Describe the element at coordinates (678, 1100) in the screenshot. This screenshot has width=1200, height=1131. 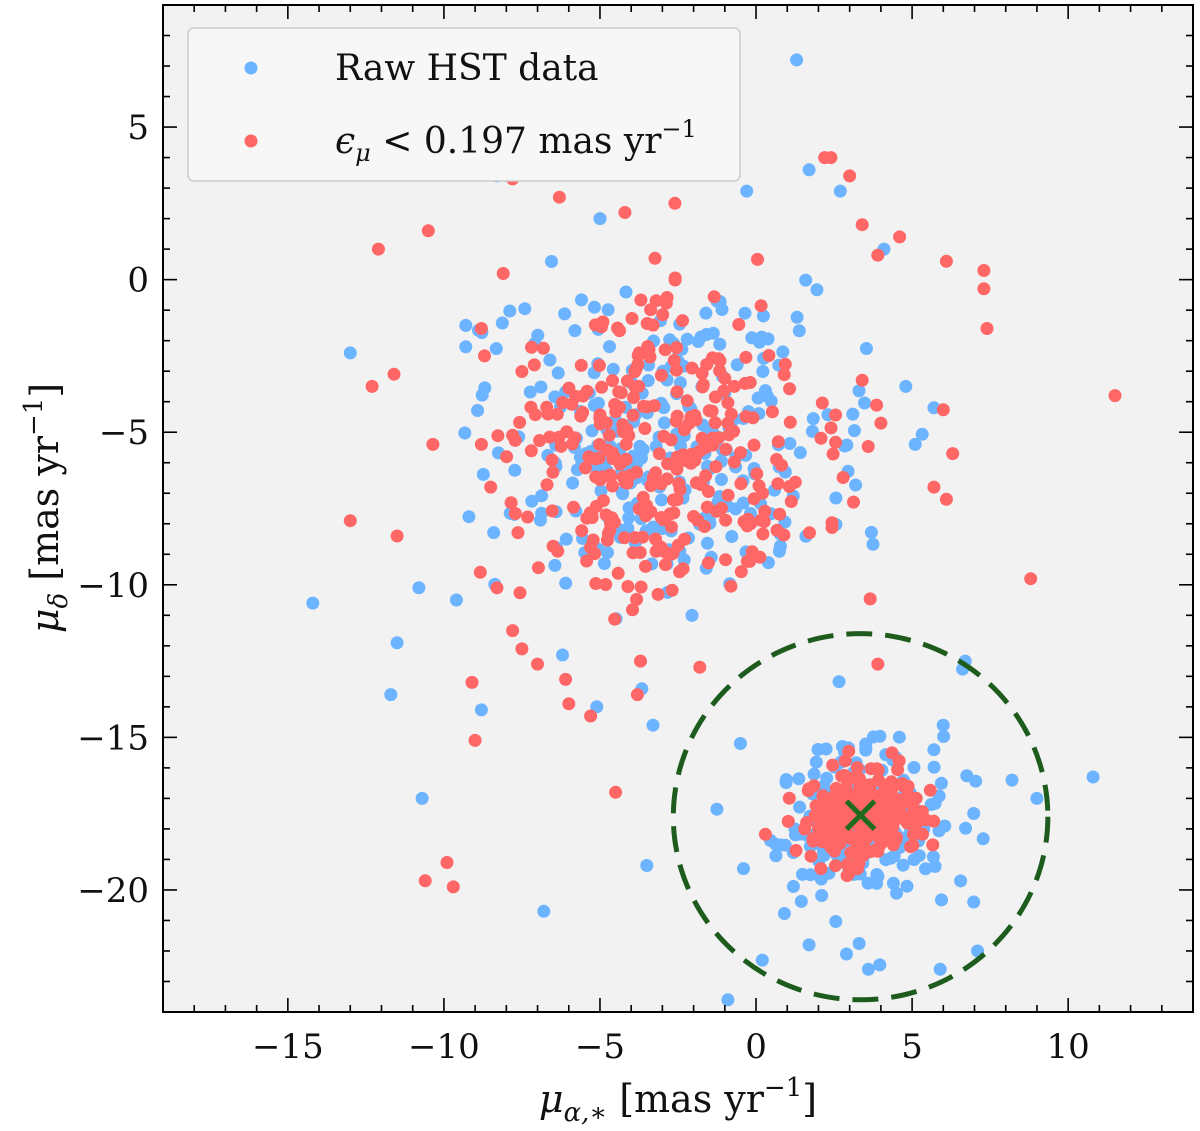
I see `x-axis-label: μα,∗ [mas yr−1]` at that location.